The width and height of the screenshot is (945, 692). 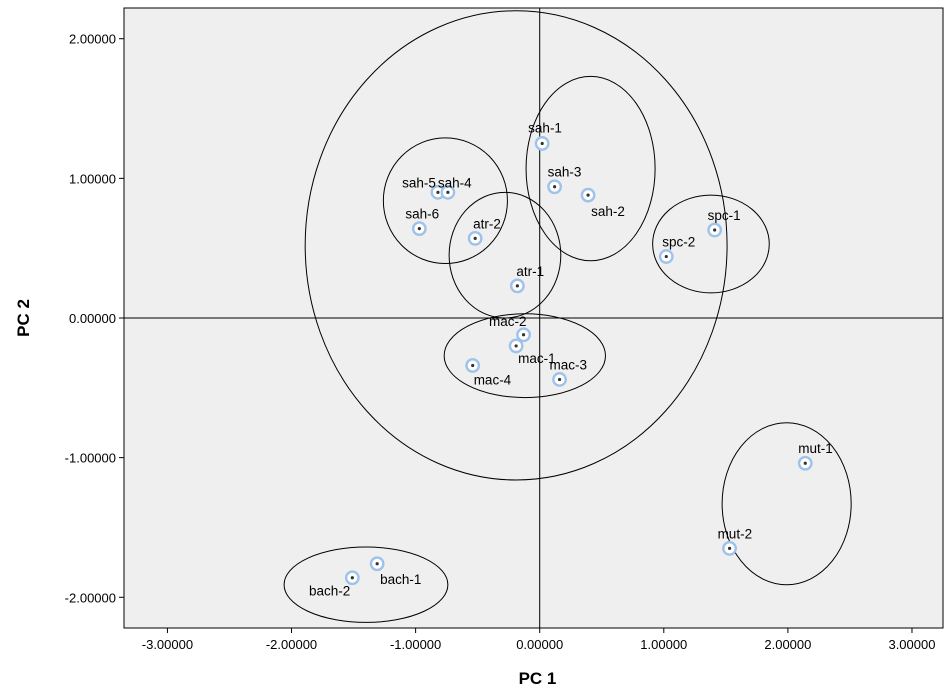 What do you see at coordinates (415, 644) in the screenshot?
I see `x-tick-label: -1.00000` at bounding box center [415, 644].